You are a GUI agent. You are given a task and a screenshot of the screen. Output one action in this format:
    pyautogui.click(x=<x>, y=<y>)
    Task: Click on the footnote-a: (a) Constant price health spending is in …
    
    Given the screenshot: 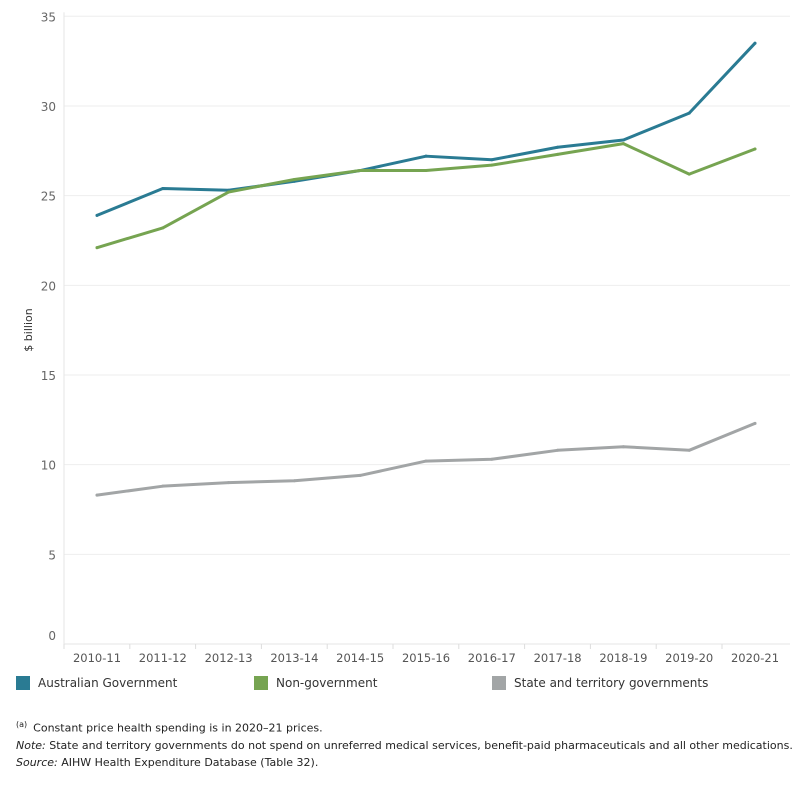 What is the action you would take?
    pyautogui.click(x=404, y=726)
    